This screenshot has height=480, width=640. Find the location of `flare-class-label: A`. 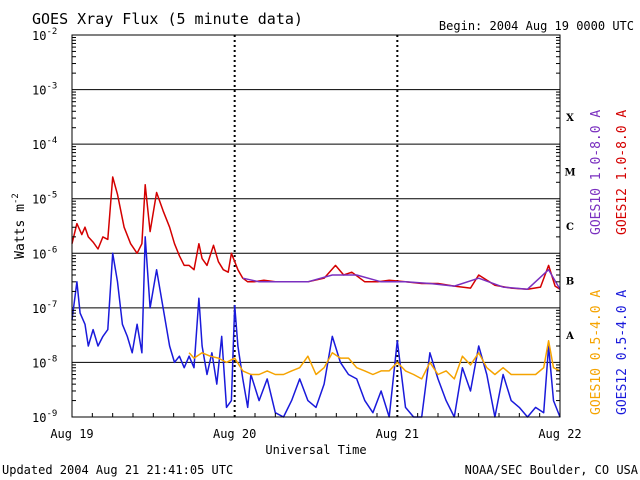

flare-class-label: A is located at coordinates (569, 336).